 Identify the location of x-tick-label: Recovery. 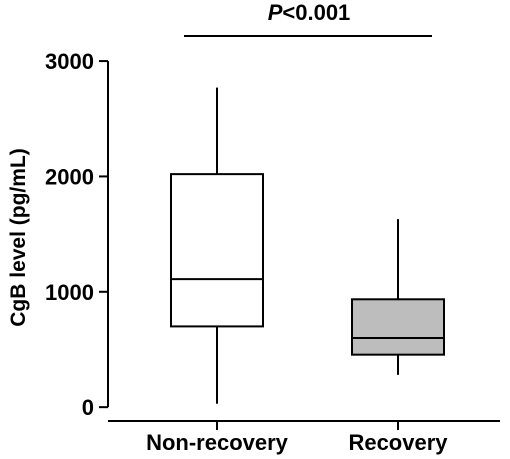
(398, 442).